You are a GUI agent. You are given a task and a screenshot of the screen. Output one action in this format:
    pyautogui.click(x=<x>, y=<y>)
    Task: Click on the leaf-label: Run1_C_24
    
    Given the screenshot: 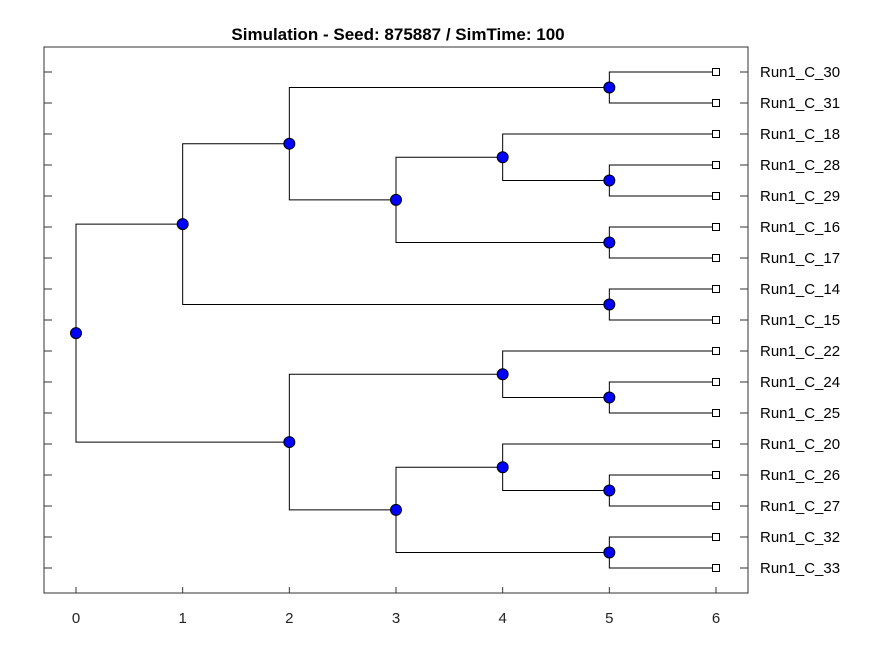 What is the action you would take?
    pyautogui.click(x=800, y=382)
    